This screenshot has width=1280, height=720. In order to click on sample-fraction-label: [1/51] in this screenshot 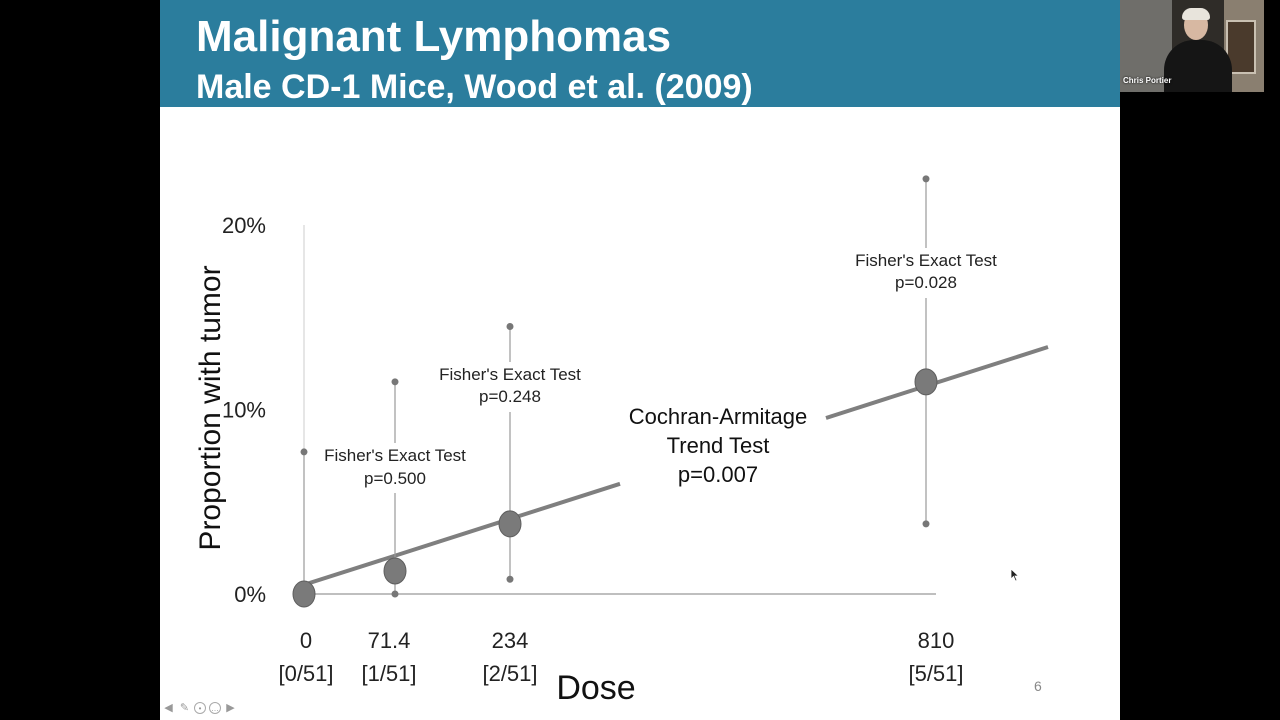, I will do `click(388, 673)`.